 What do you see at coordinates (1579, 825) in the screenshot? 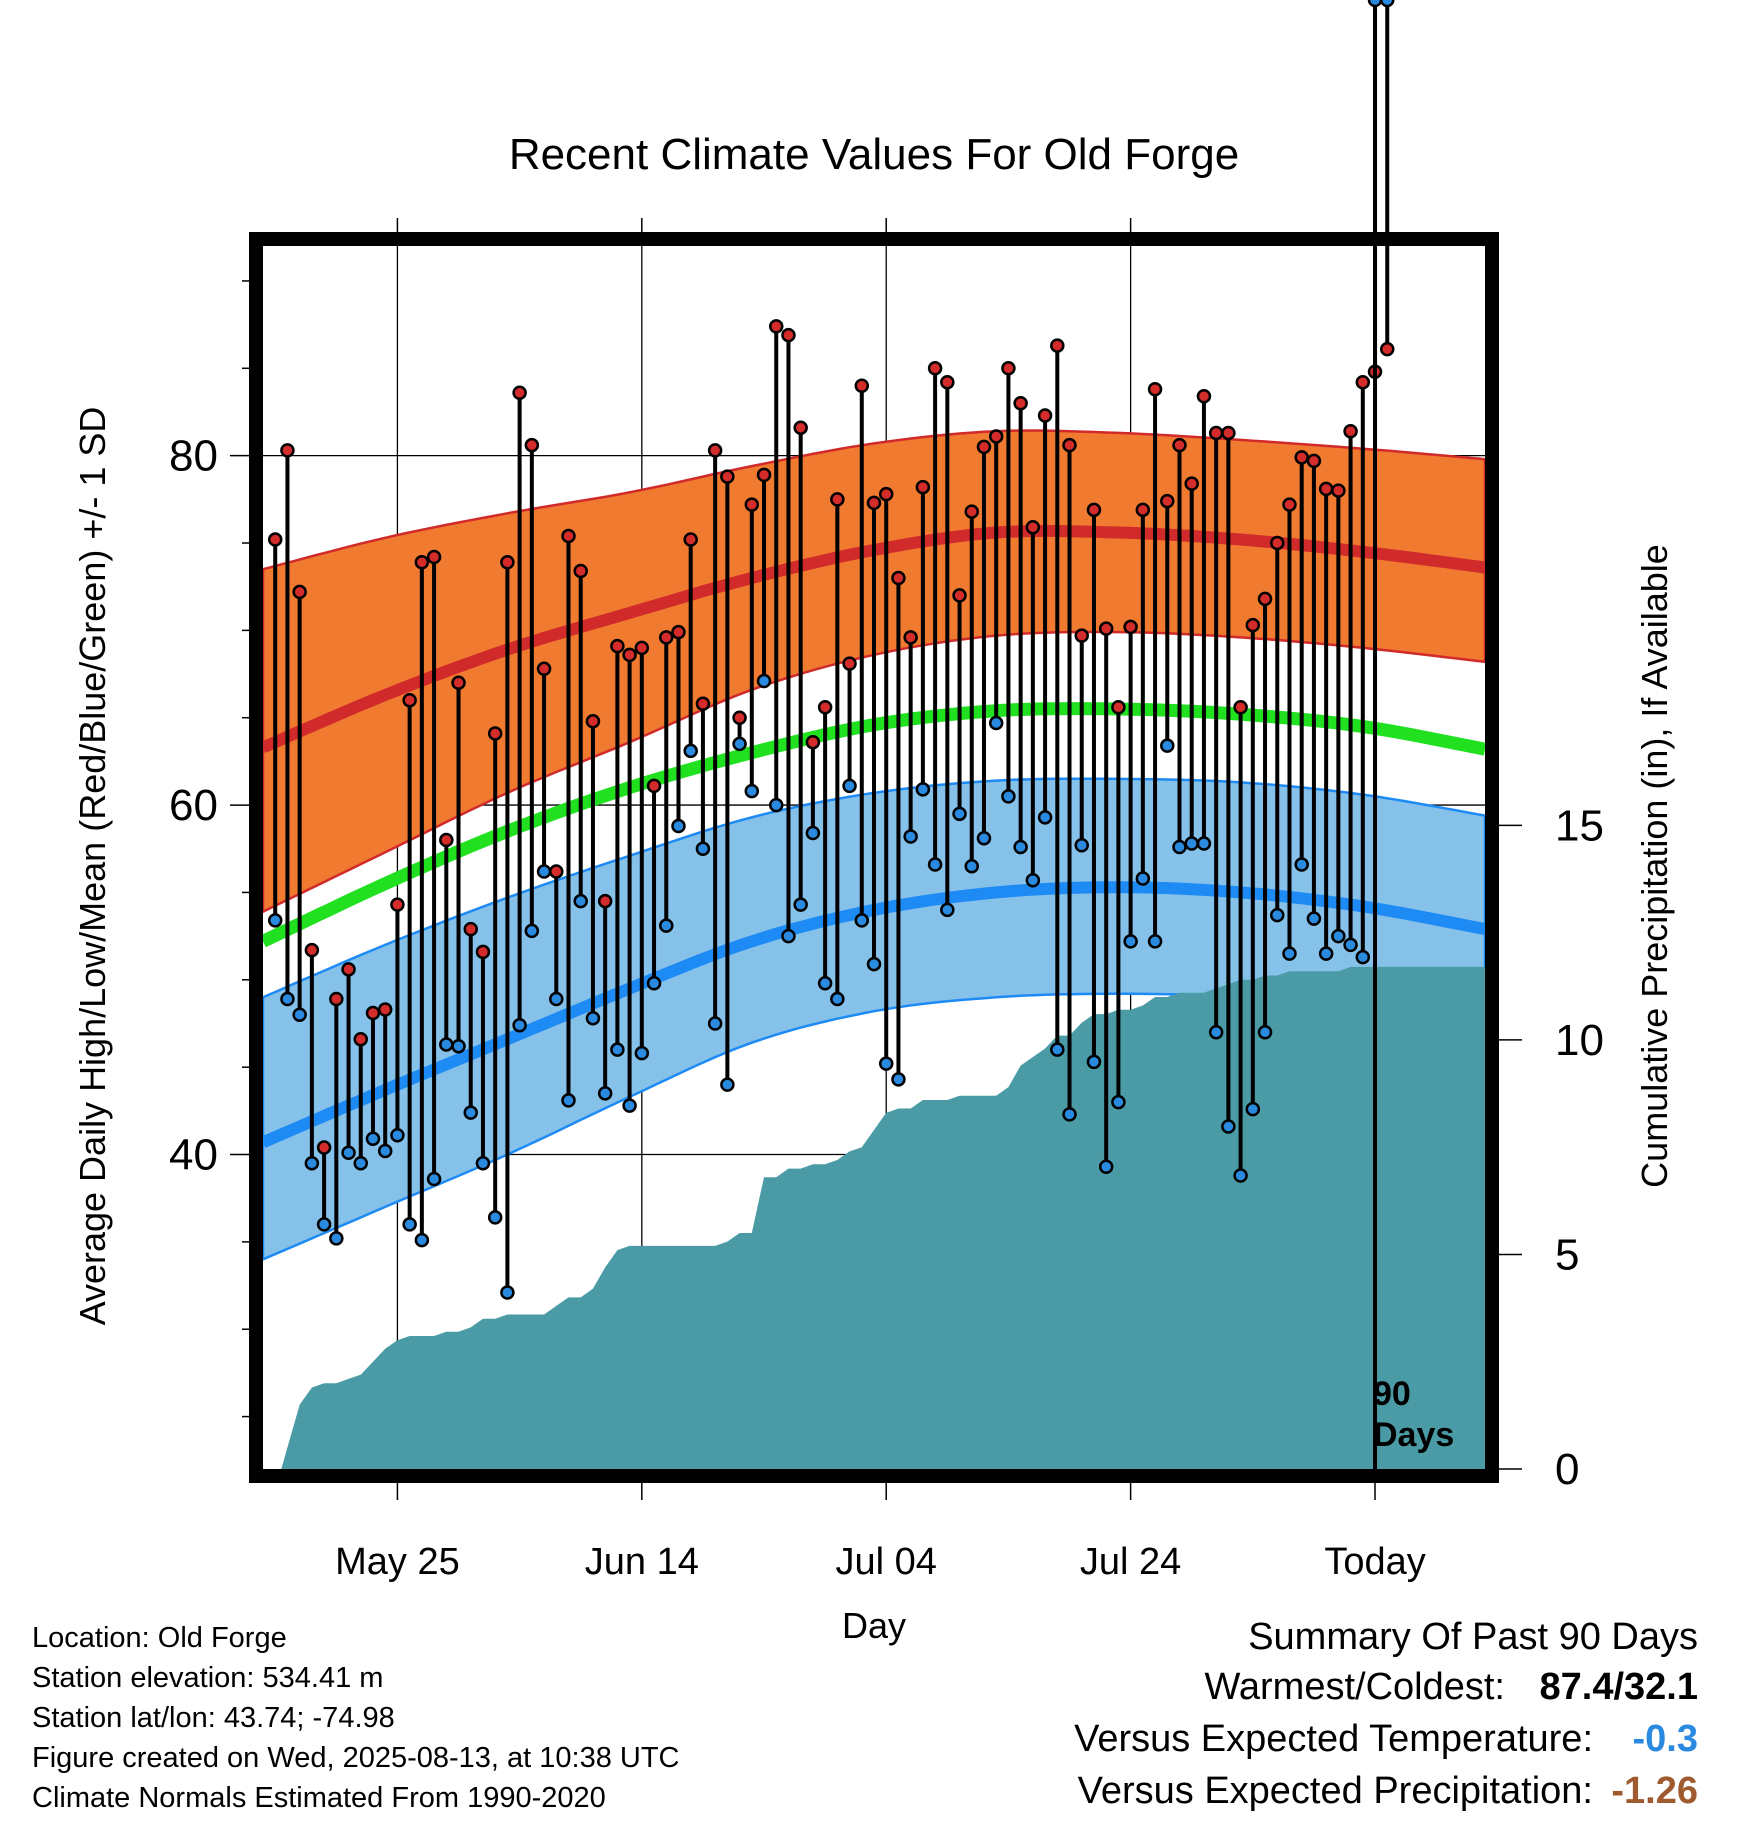
I see `y2-tick-label: 15` at bounding box center [1579, 825].